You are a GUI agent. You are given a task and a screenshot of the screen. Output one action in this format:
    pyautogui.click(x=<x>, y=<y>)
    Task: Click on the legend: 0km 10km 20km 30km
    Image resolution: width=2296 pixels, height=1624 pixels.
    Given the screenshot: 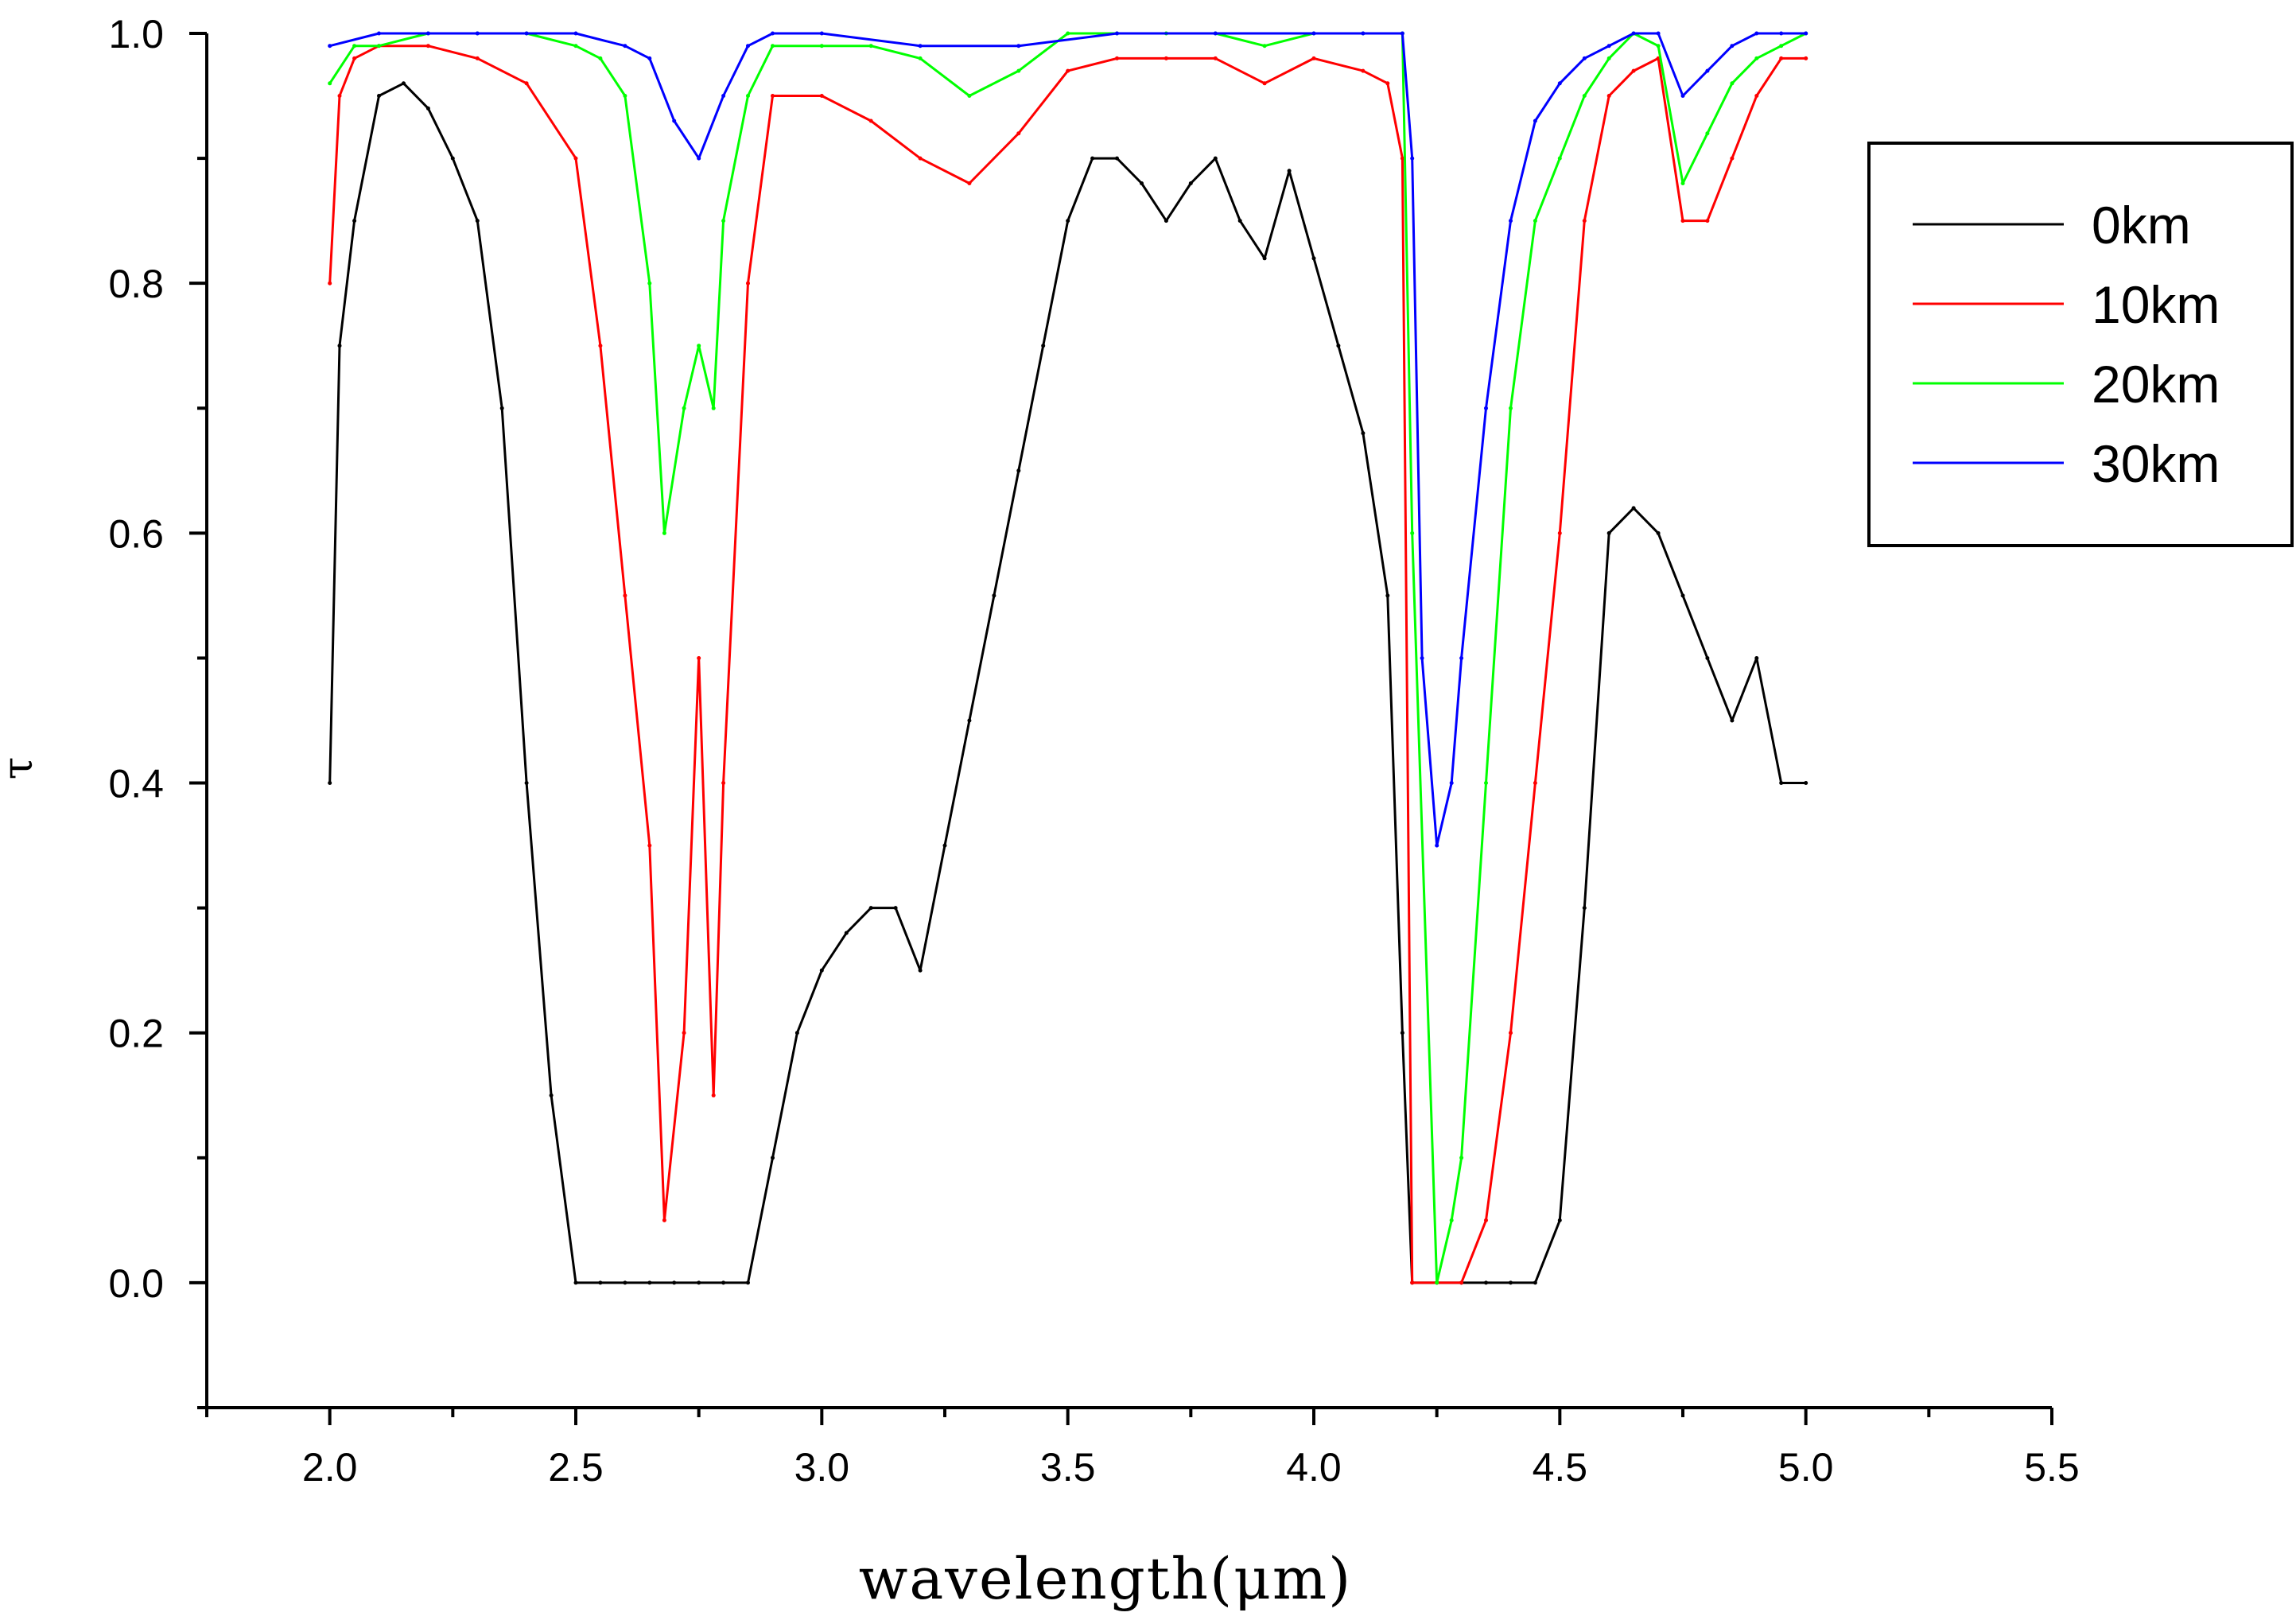 What is the action you would take?
    pyautogui.click(x=2080, y=344)
    